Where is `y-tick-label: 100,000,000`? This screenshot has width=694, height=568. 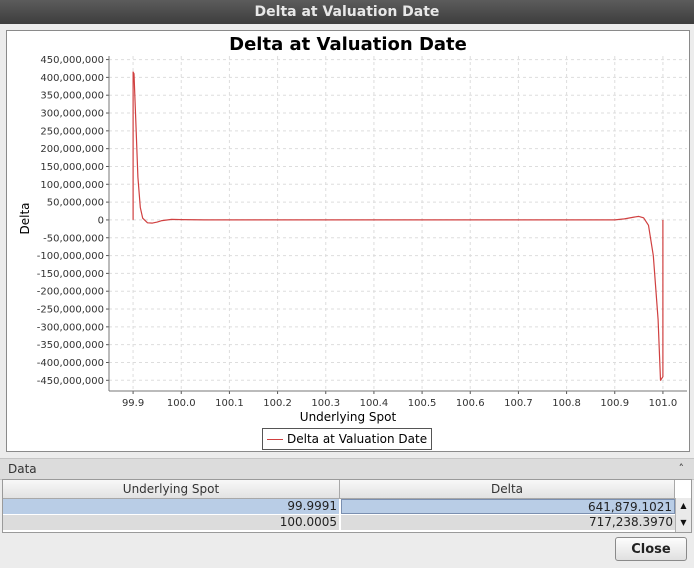 y-tick-label: 100,000,000 is located at coordinates (72, 185).